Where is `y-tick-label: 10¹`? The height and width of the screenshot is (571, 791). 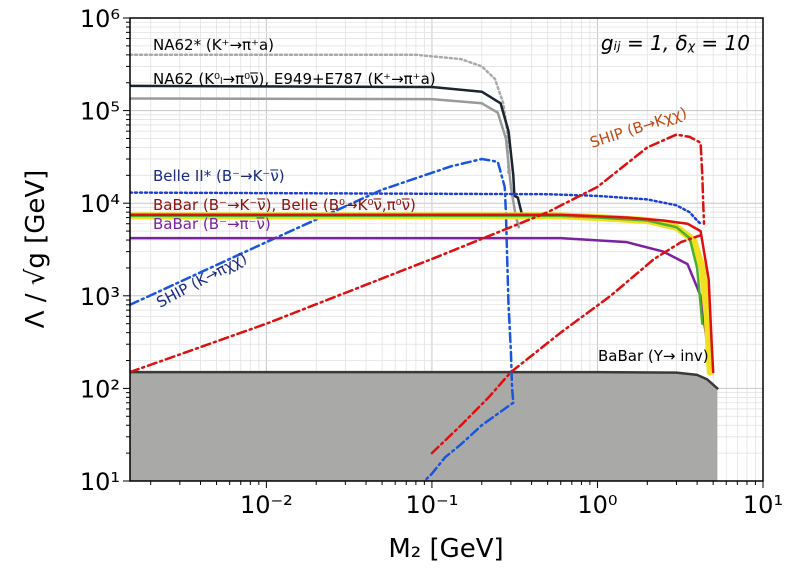
y-tick-label: 10¹ is located at coordinates (100, 482).